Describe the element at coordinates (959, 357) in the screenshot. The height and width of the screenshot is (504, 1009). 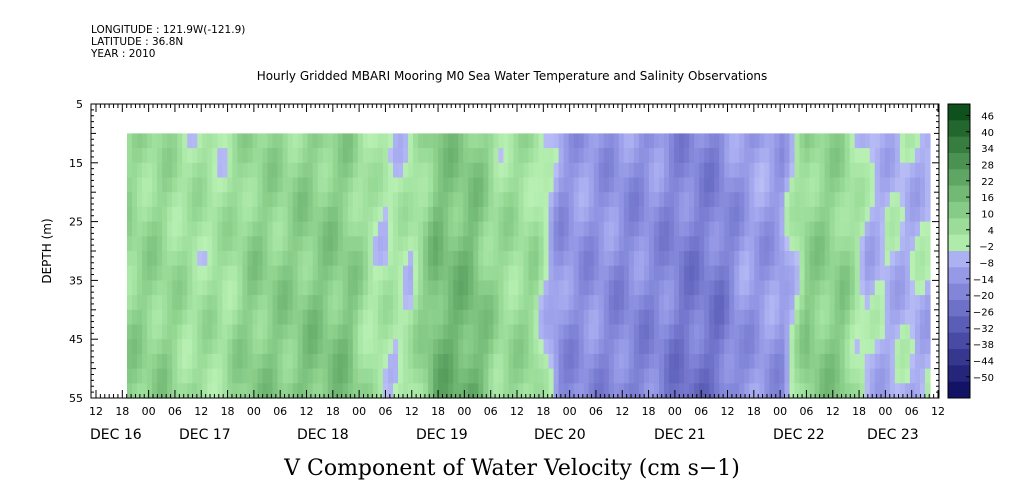
I see `colorbar-swatch` at that location.